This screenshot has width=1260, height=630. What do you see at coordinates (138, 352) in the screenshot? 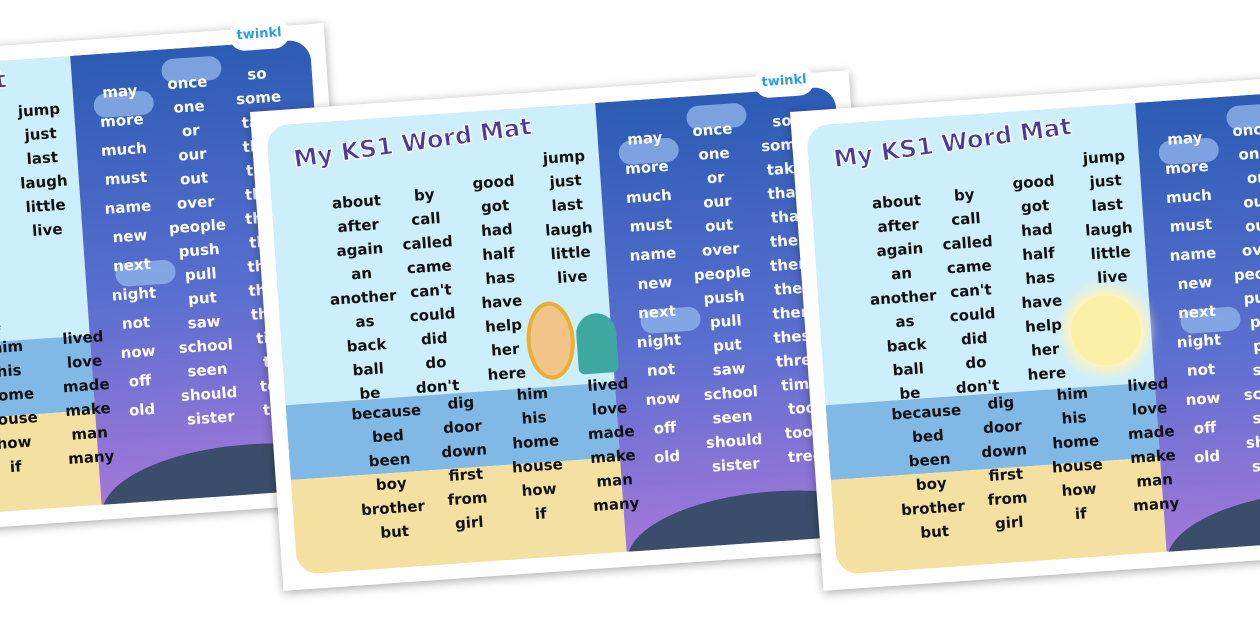
I see `night-word: now` at bounding box center [138, 352].